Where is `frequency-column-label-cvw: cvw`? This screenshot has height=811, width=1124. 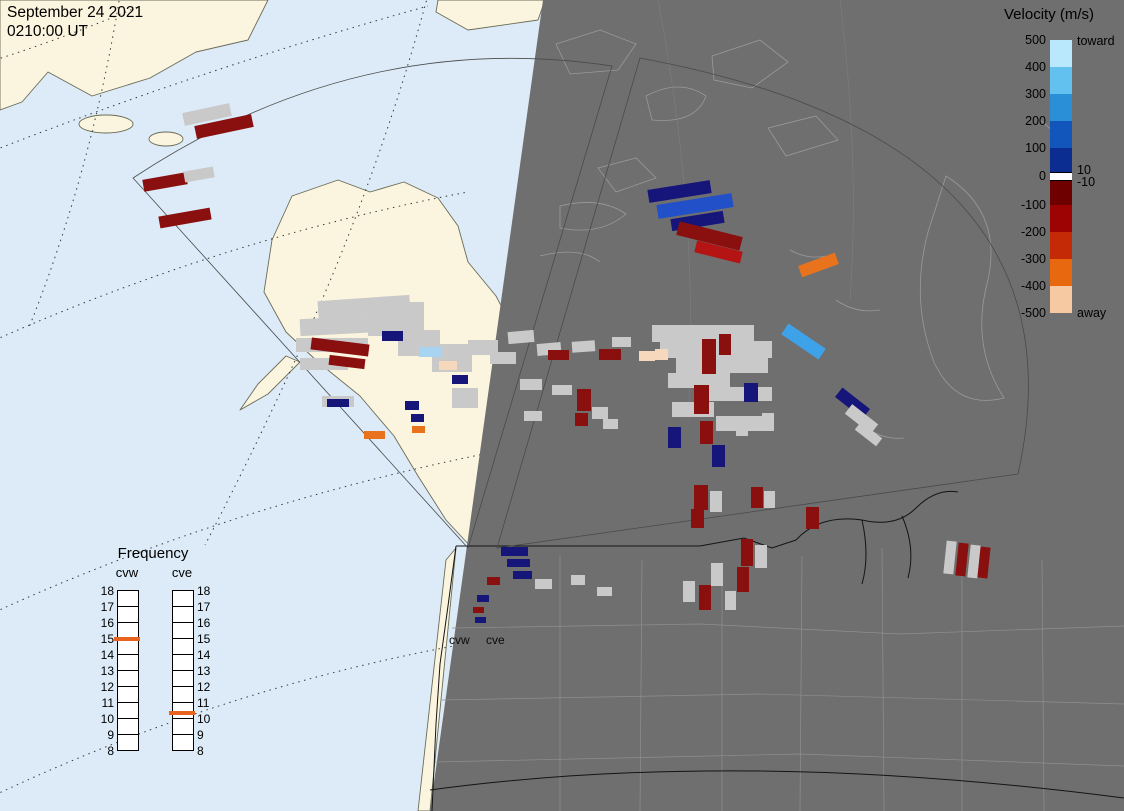 frequency-column-label-cvw: cvw is located at coordinates (127, 572).